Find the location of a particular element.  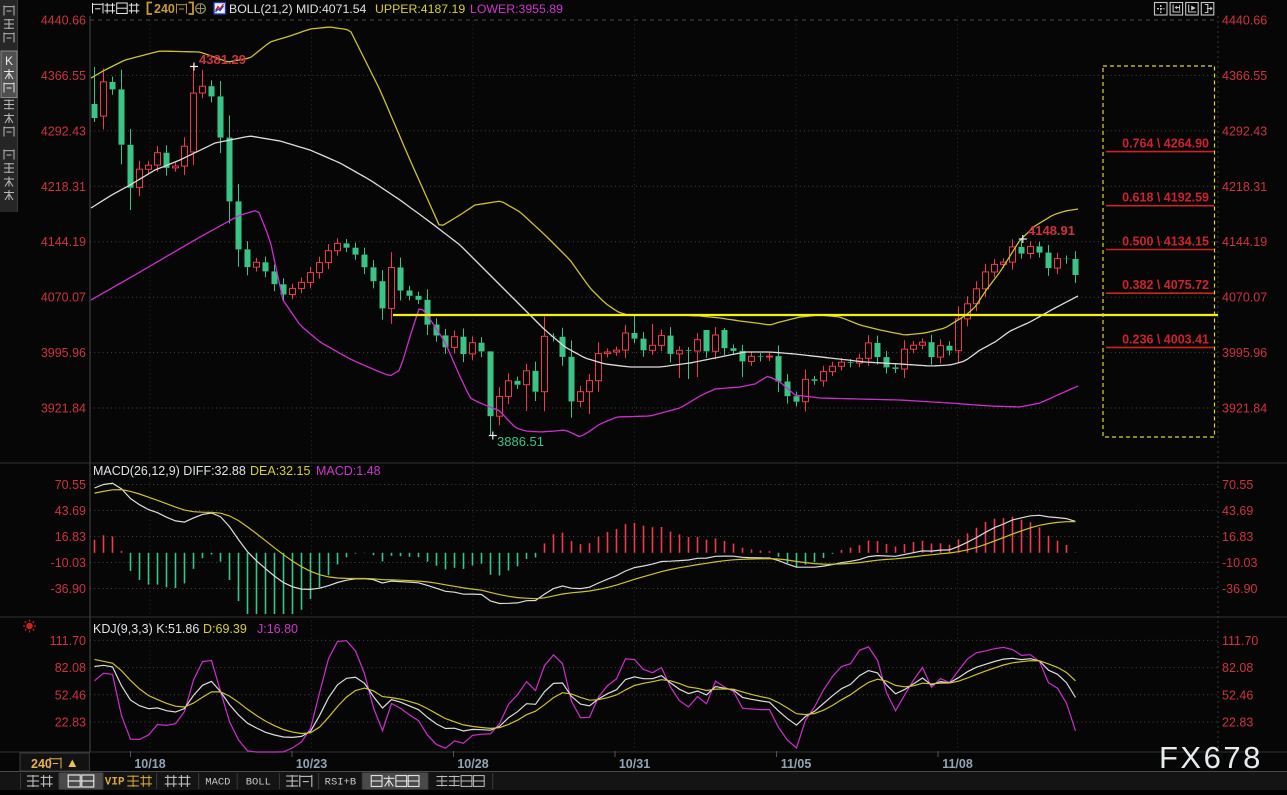

svg-text: 10/23 is located at coordinates (311, 764).